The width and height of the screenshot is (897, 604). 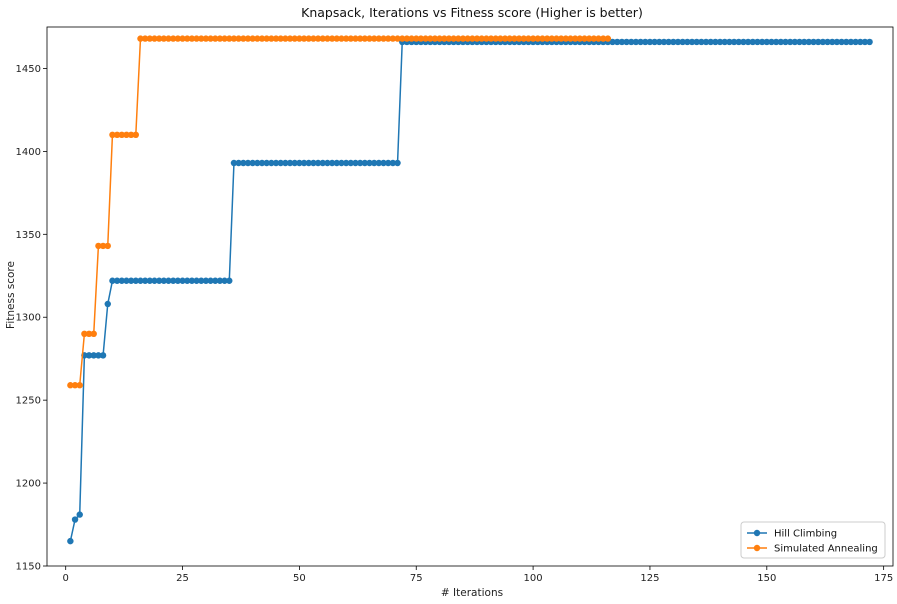 What do you see at coordinates (28, 235) in the screenshot?
I see `y-tick-label: 1350` at bounding box center [28, 235].